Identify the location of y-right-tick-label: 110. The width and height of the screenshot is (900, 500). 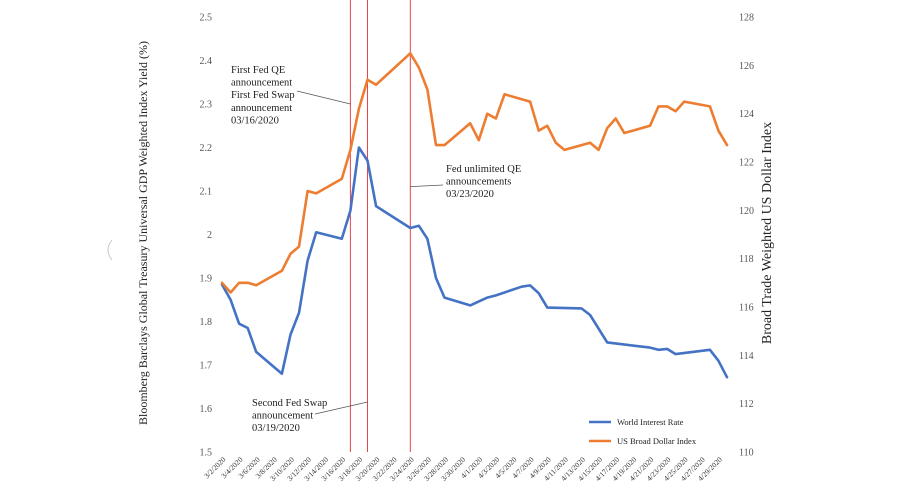
(746, 453).